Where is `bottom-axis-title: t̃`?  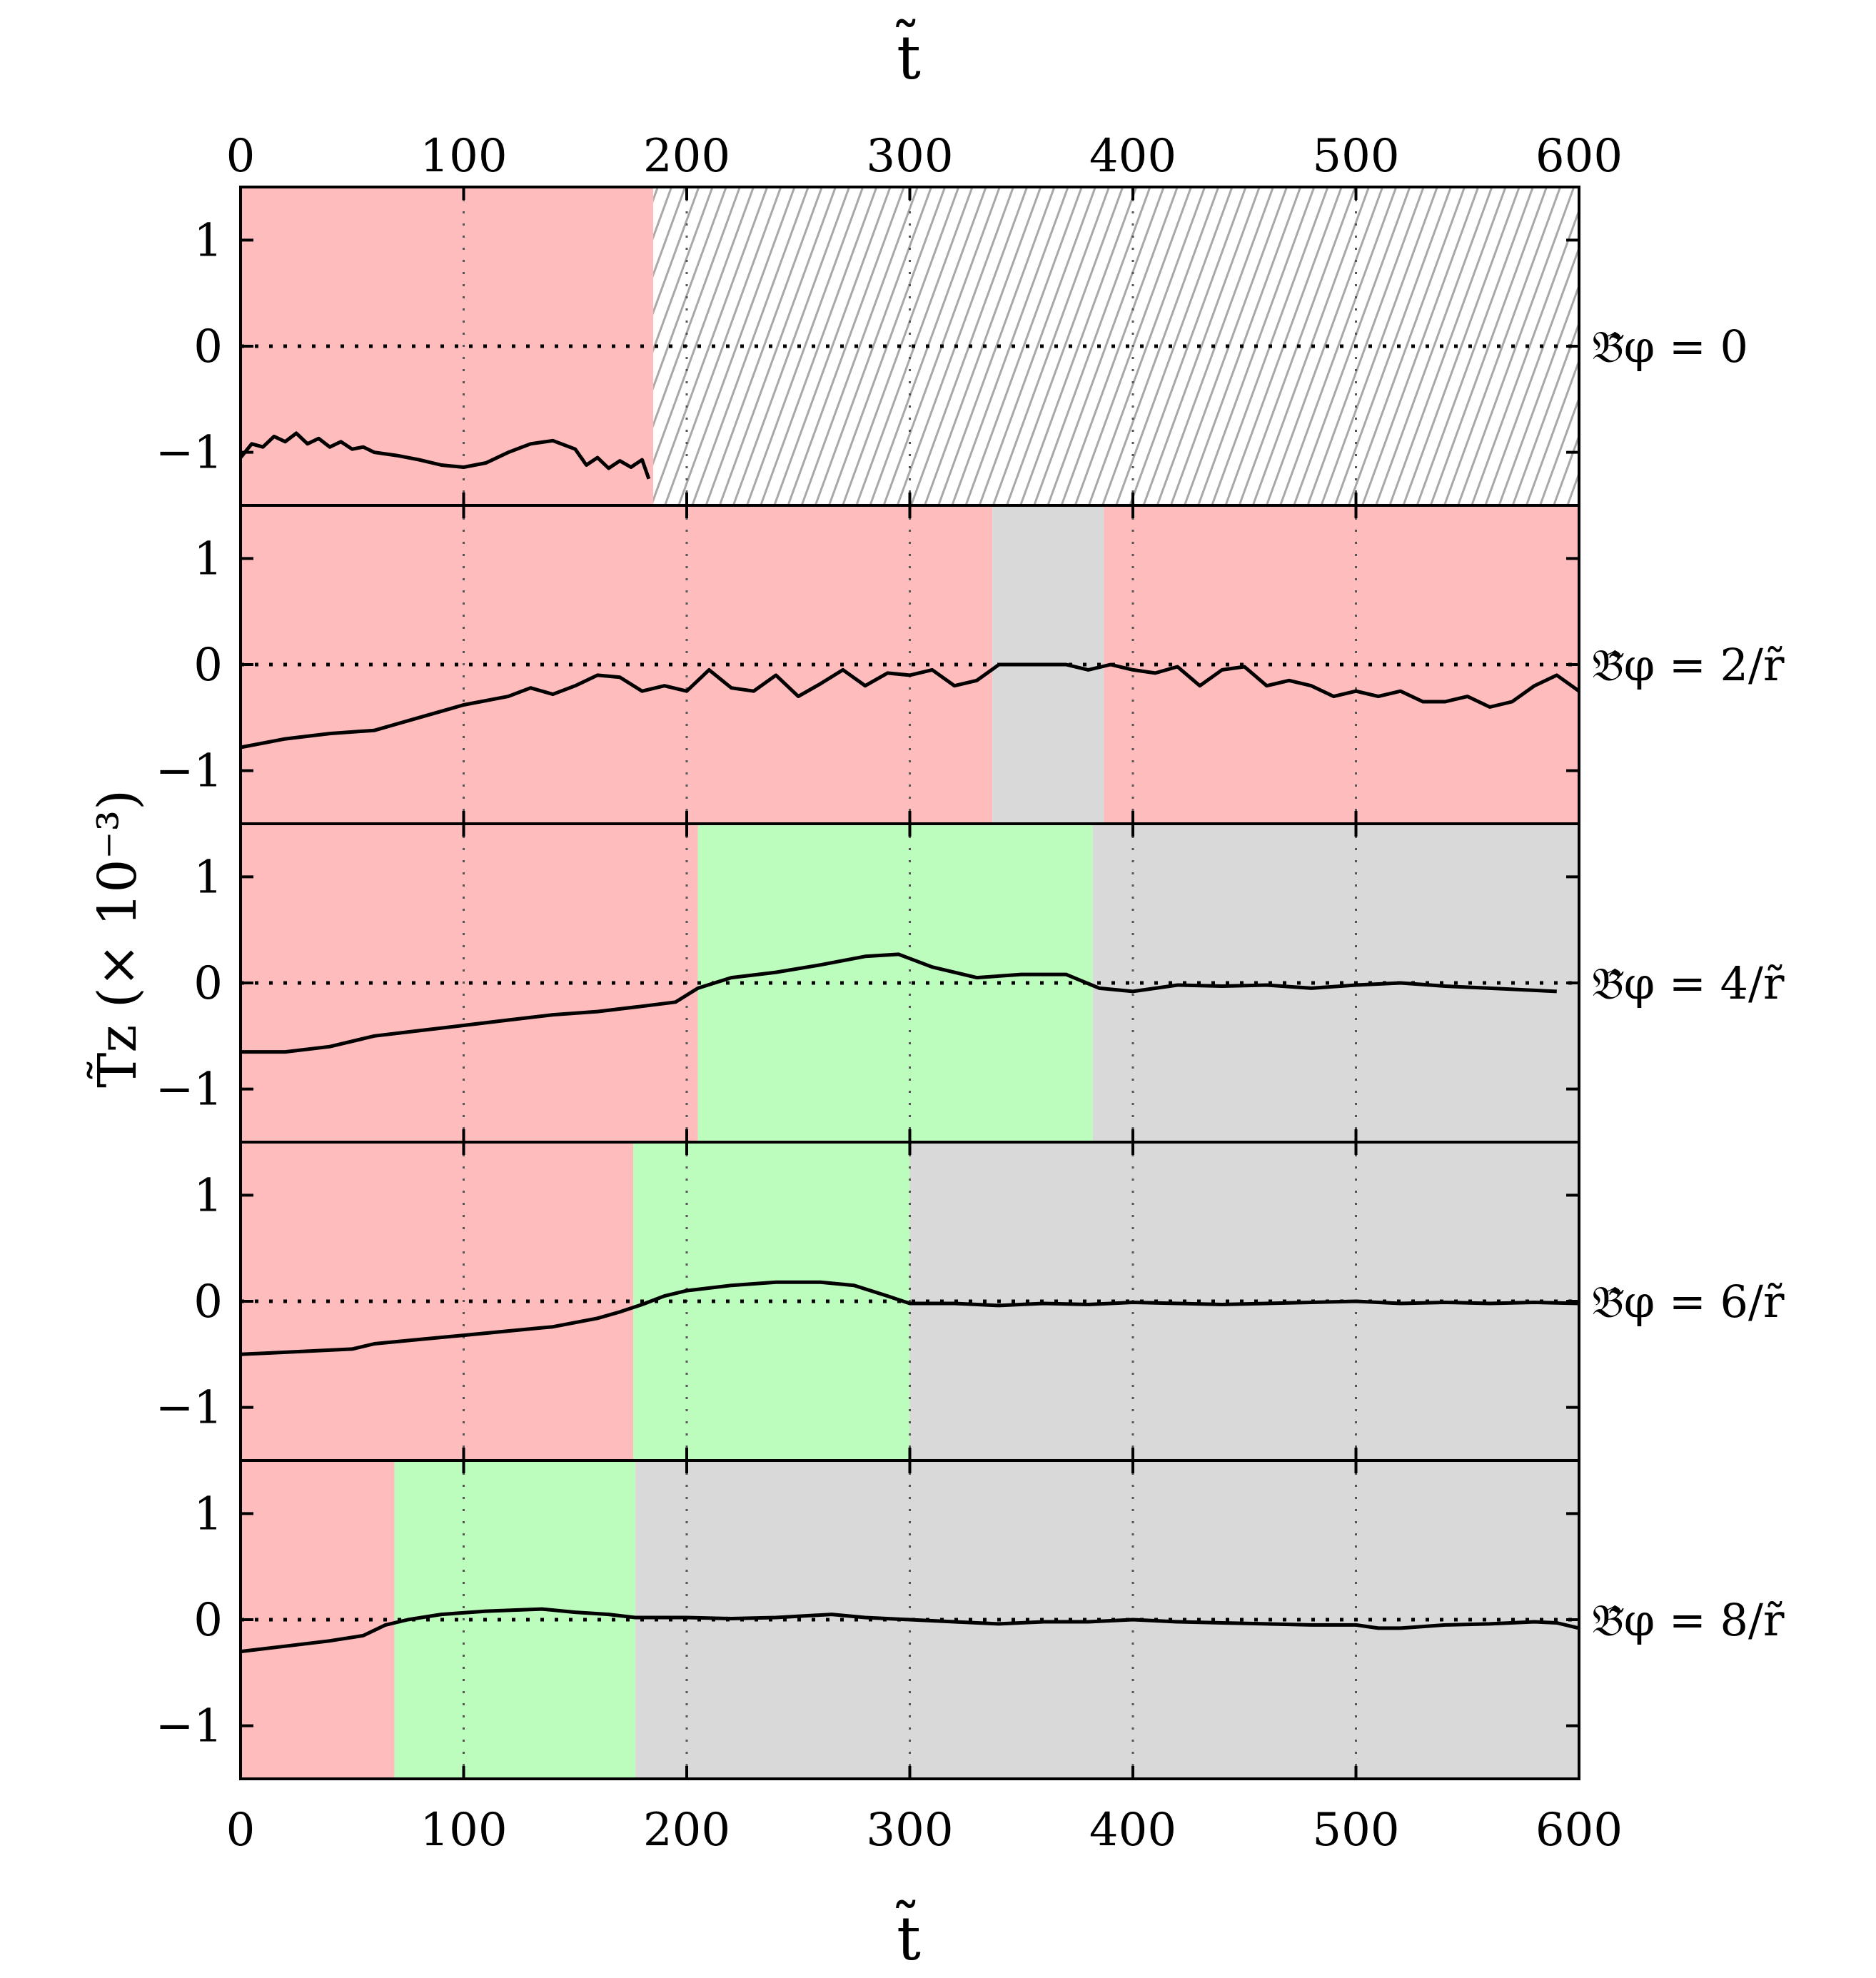 bottom-axis-title: t̃ is located at coordinates (909, 1936).